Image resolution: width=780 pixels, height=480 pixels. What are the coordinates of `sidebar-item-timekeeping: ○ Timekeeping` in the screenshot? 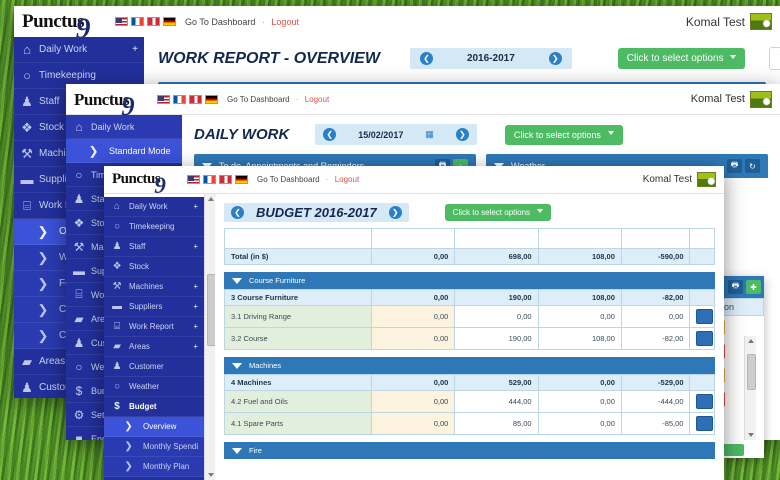 It's located at (154, 227).